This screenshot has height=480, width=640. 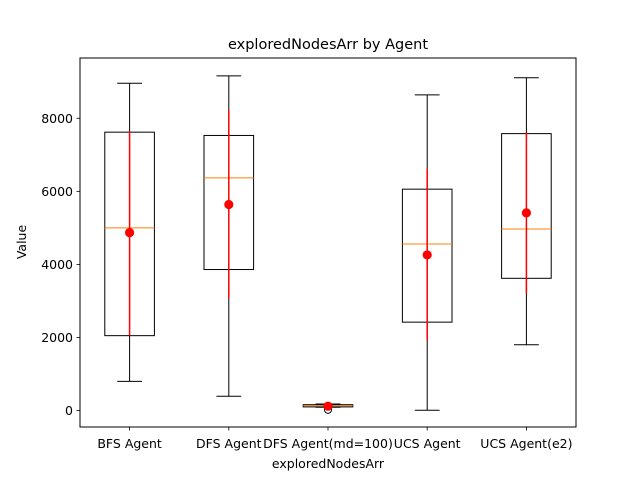 What do you see at coordinates (328, 443) in the screenshot?
I see `x-tick-label: DFS Agent(md=100)` at bounding box center [328, 443].